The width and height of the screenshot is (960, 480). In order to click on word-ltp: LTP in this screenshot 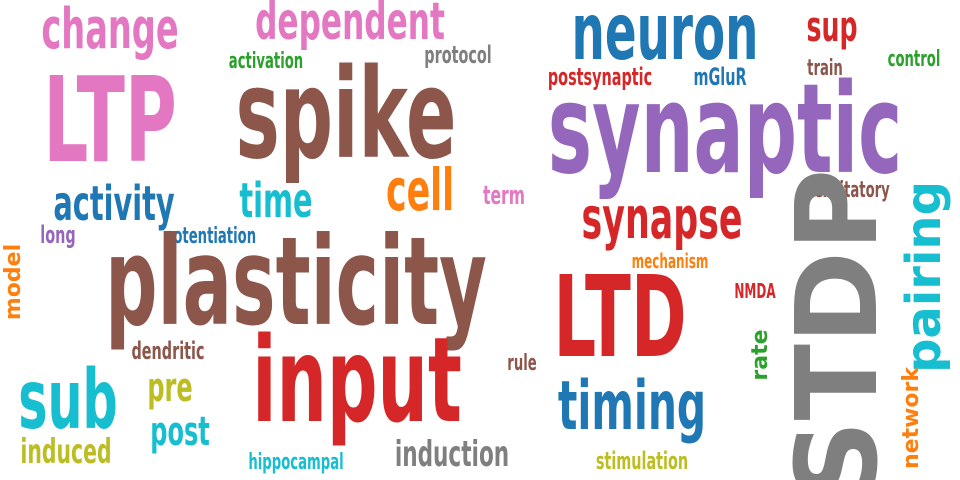, I will do `click(110, 120)`.